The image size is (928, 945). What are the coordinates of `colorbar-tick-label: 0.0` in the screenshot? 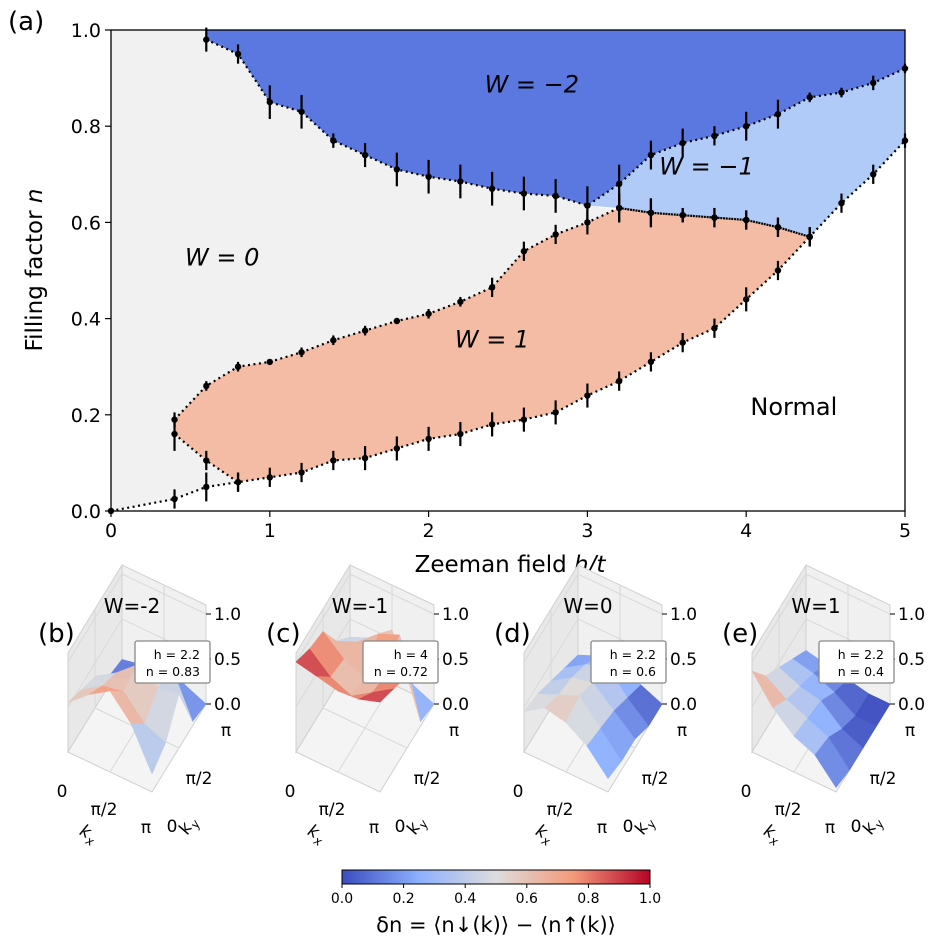 It's located at (342, 899).